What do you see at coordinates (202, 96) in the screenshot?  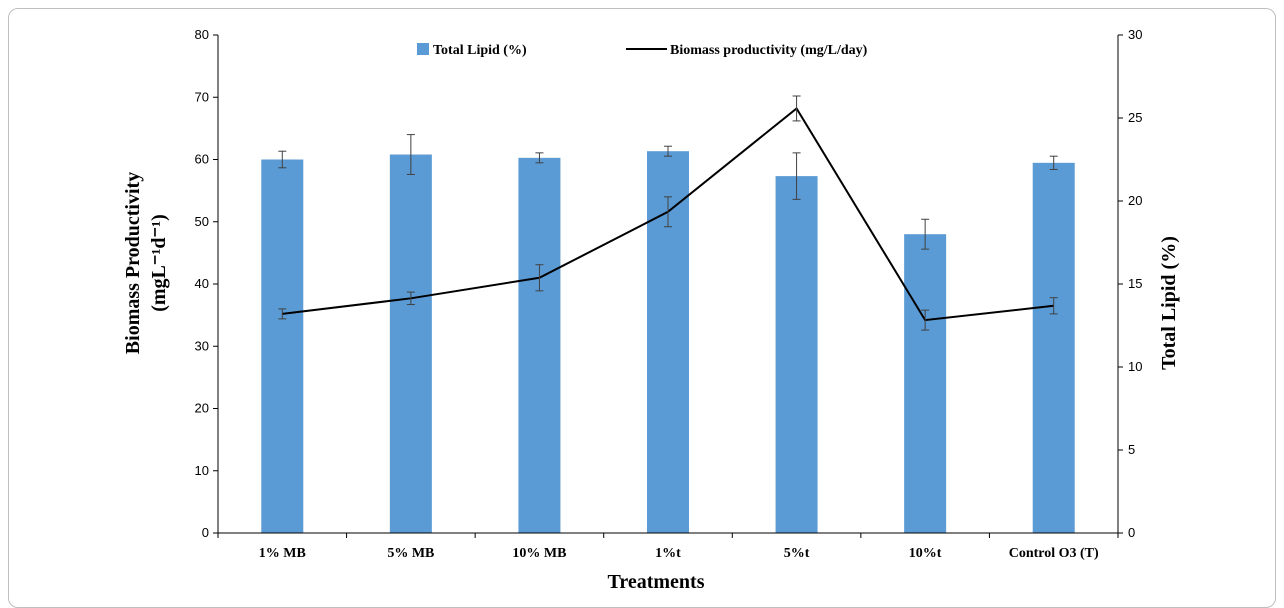 I see `y-tick-label: 70` at bounding box center [202, 96].